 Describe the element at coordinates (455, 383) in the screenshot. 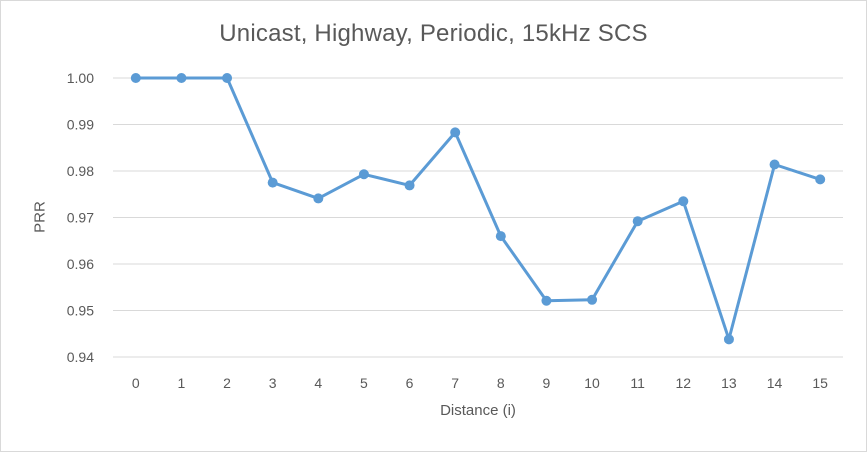

I see `x-tick-label: 7` at that location.